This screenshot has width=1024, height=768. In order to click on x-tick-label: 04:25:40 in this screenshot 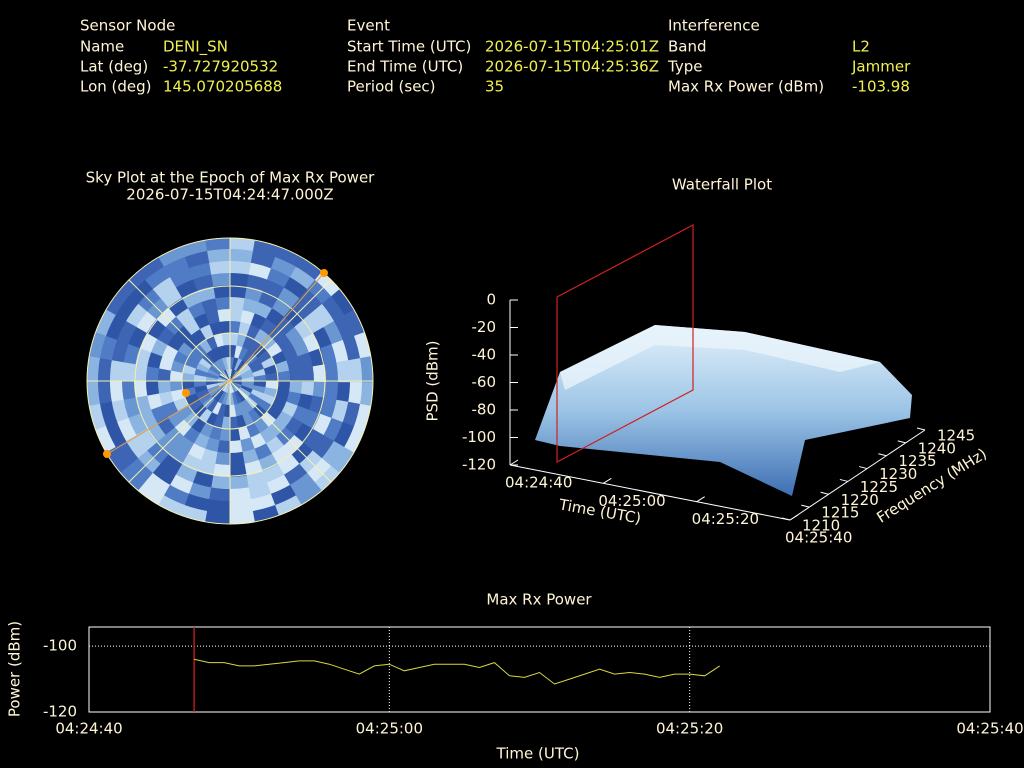, I will do `click(989, 729)`.